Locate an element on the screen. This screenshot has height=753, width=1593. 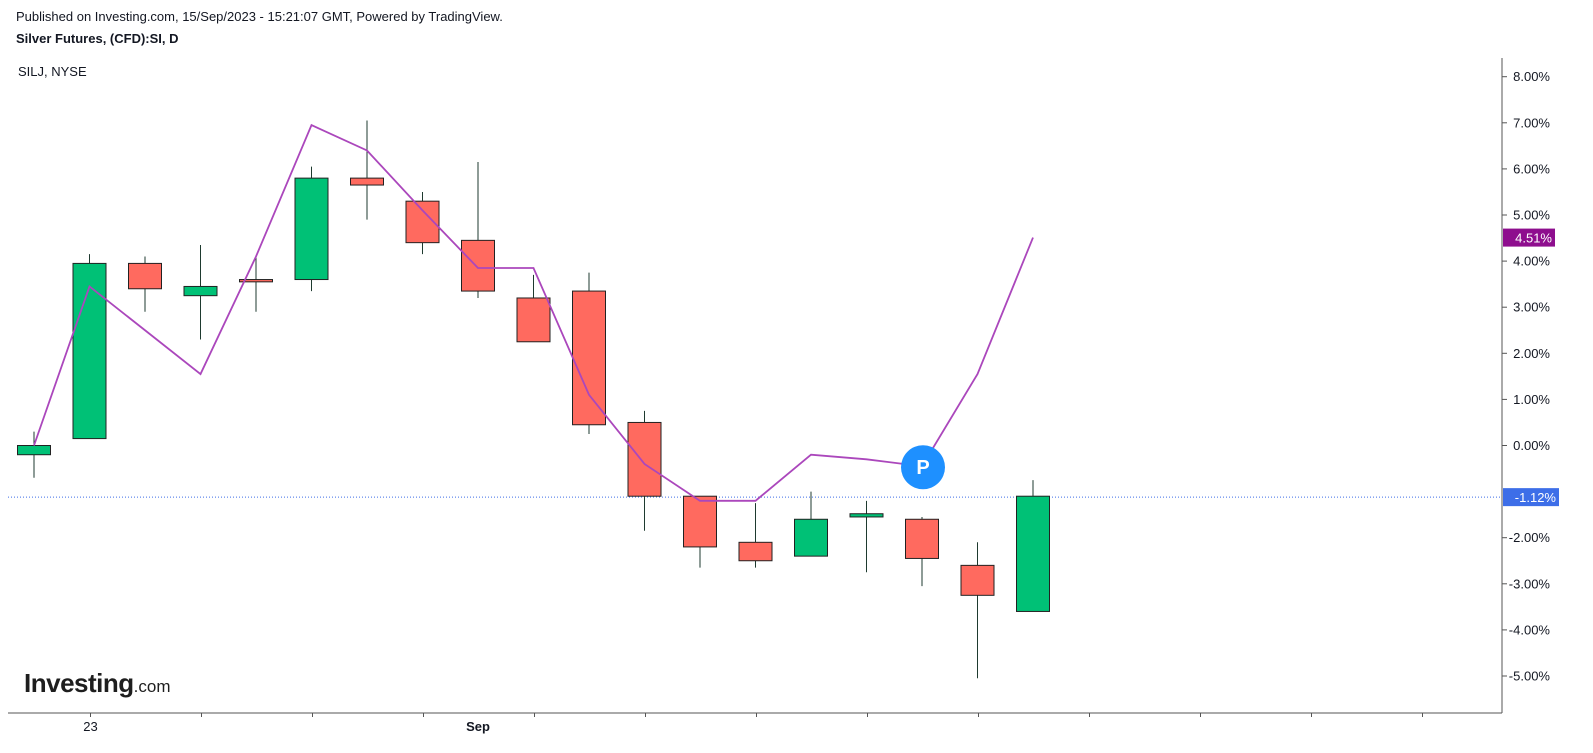
logo-suffix: .com is located at coordinates (152, 686).